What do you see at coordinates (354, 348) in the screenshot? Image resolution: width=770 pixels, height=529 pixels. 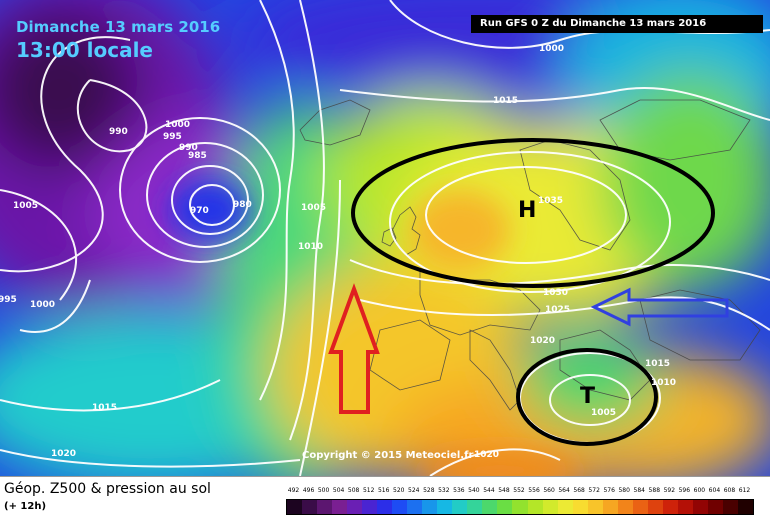 I see `red-arrow-icon` at bounding box center [354, 348].